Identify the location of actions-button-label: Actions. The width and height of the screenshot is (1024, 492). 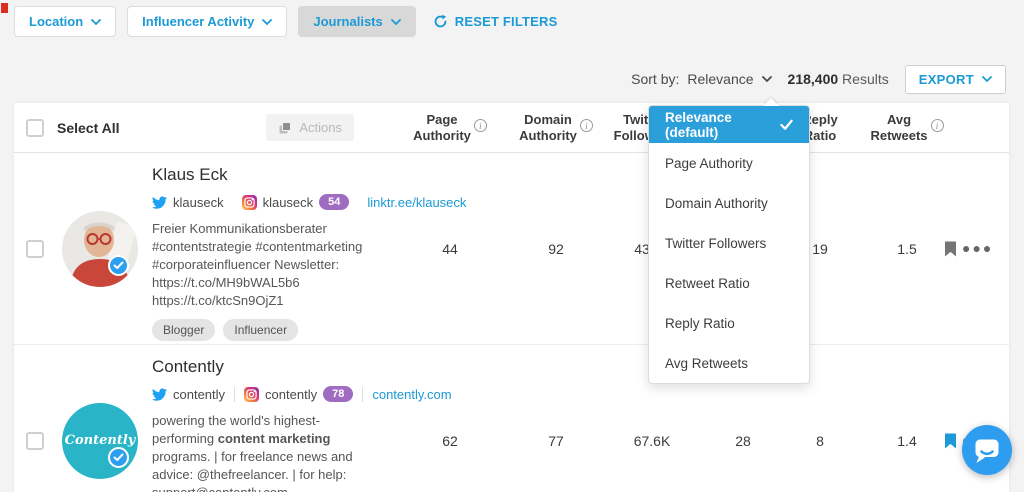
(320, 127).